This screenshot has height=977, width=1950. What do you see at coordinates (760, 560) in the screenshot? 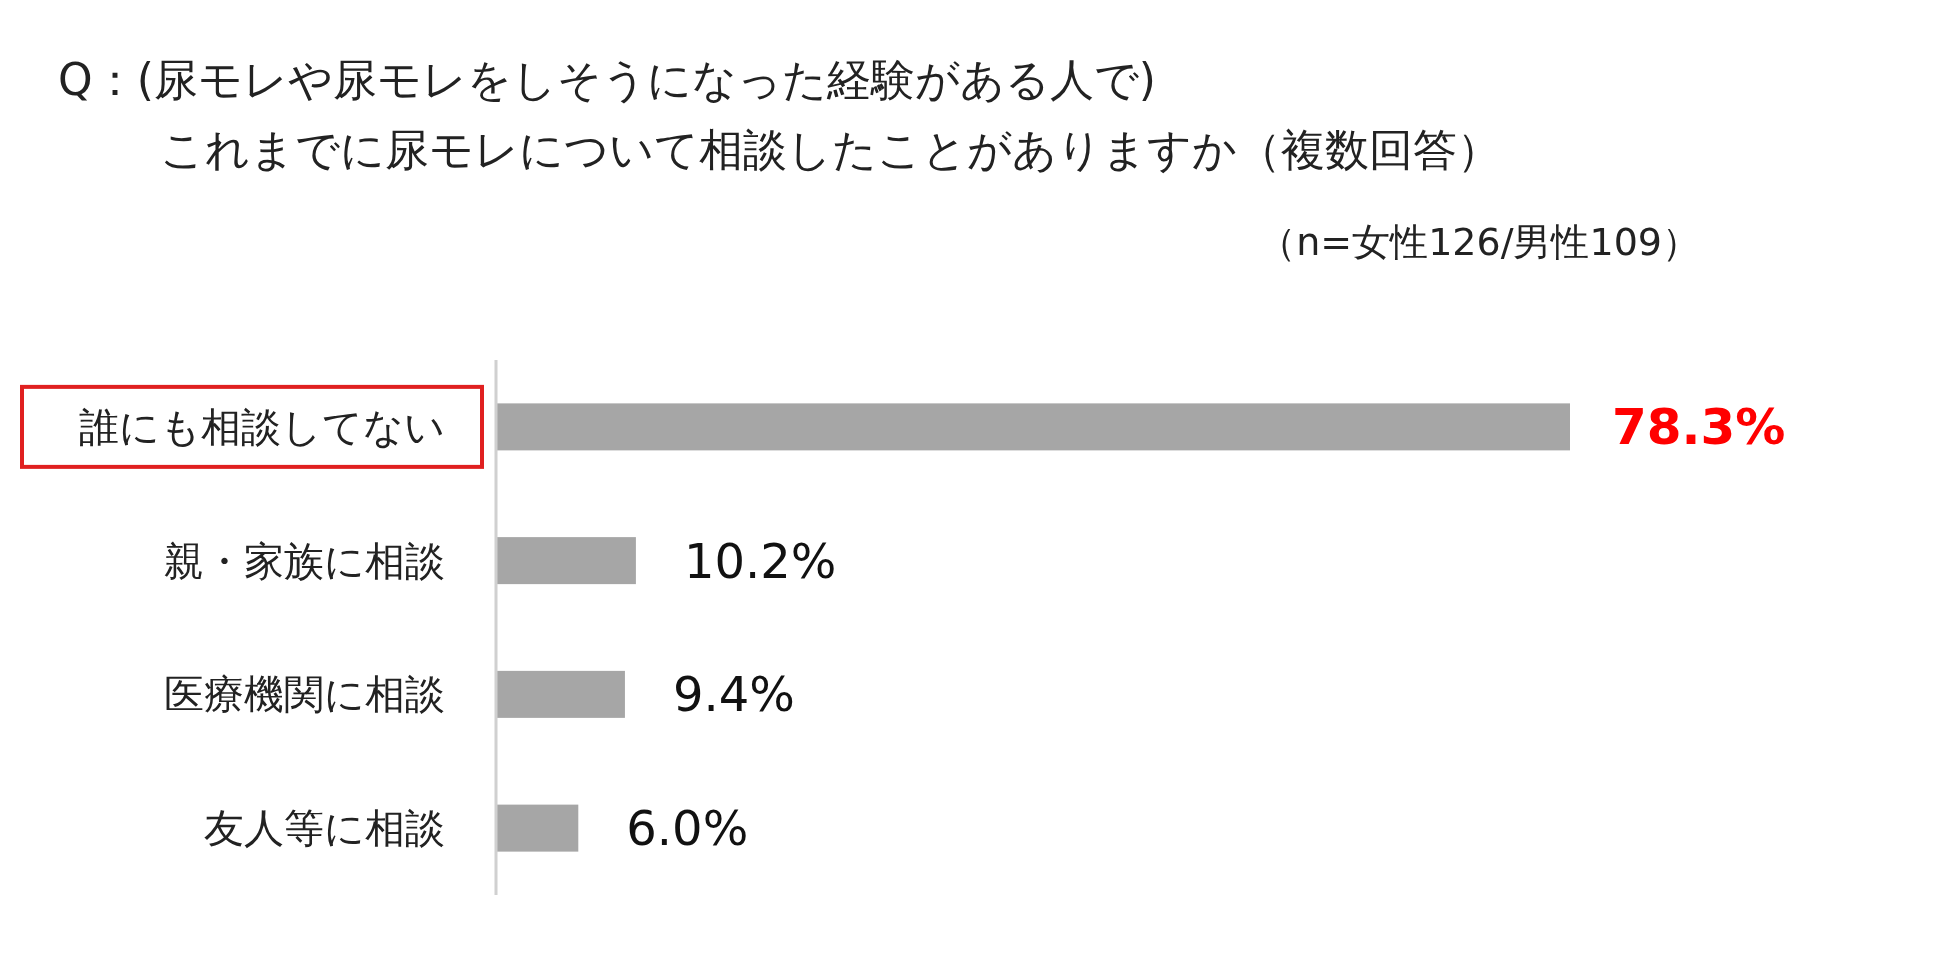
I see `data-label: 10.2%` at bounding box center [760, 560].